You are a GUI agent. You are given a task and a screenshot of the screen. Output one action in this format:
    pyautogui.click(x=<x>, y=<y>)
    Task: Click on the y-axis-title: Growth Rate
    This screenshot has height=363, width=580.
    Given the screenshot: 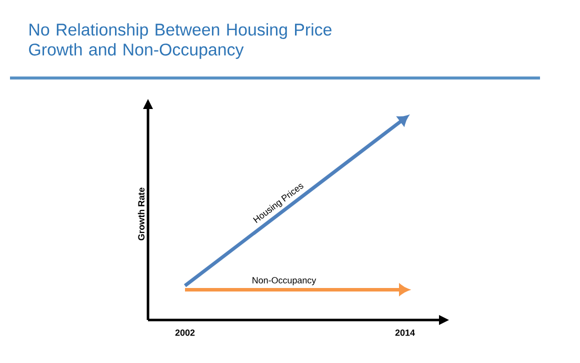 What is the action you would take?
    pyautogui.click(x=141, y=214)
    